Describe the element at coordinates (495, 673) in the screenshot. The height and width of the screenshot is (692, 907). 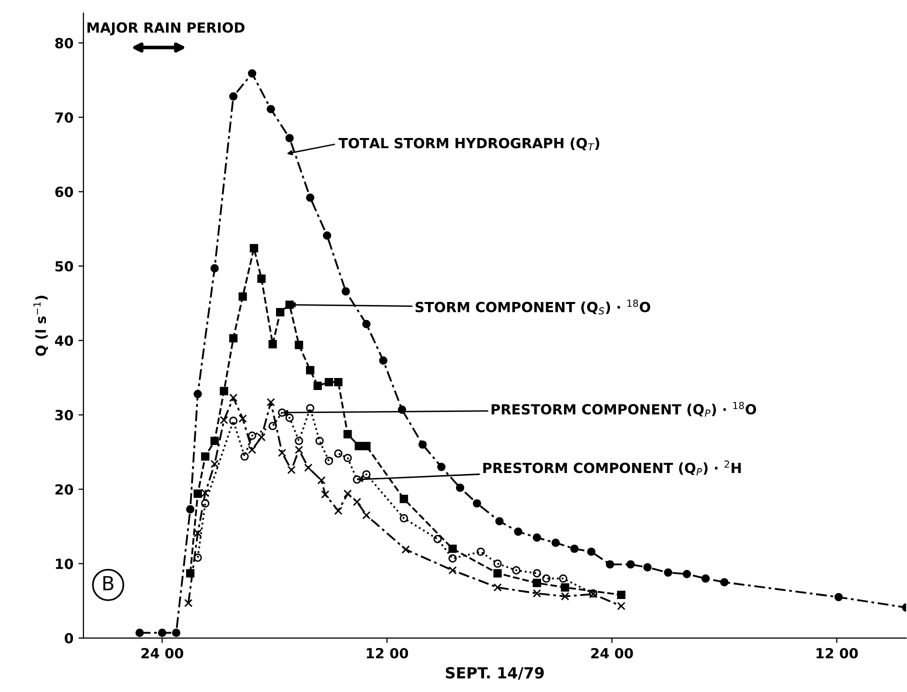
I see `x-axis-title: SEPT. 14/79` at that location.